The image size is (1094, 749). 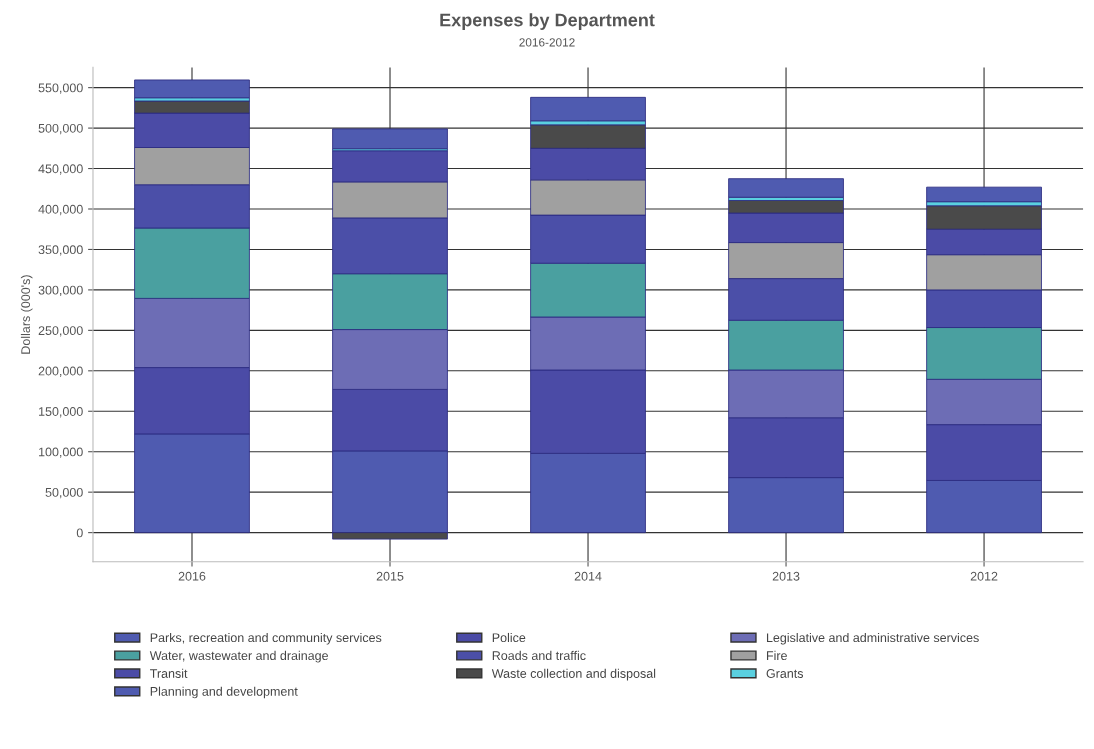 I want to click on y-tick-label: 350,000, so click(x=60, y=250).